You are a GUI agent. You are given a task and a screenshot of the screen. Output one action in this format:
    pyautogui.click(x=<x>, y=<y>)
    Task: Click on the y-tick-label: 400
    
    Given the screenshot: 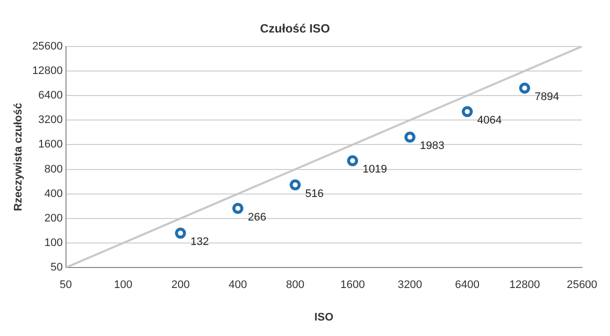 What is the action you would take?
    pyautogui.click(x=53, y=194)
    